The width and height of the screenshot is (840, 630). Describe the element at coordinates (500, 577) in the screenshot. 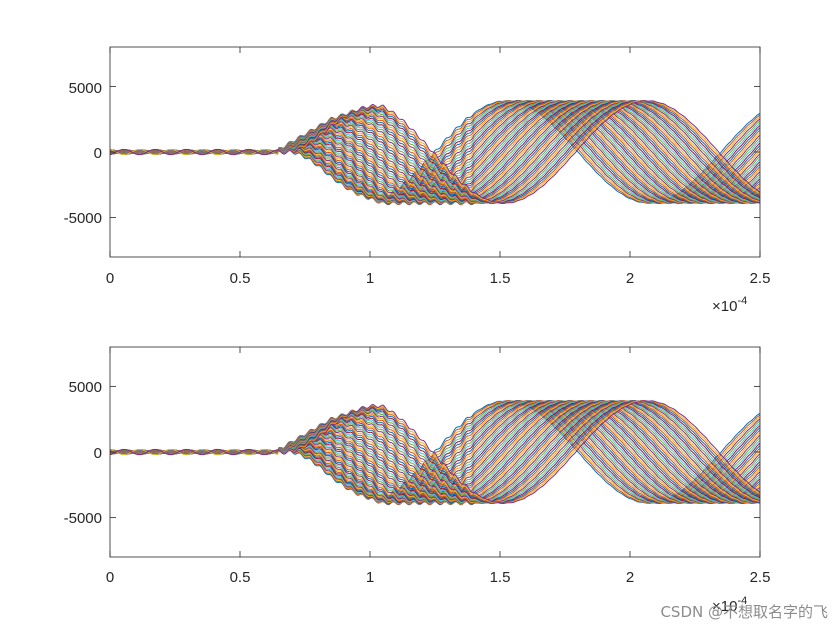

I see `bottom-xtick-label-3: 1.5` at that location.